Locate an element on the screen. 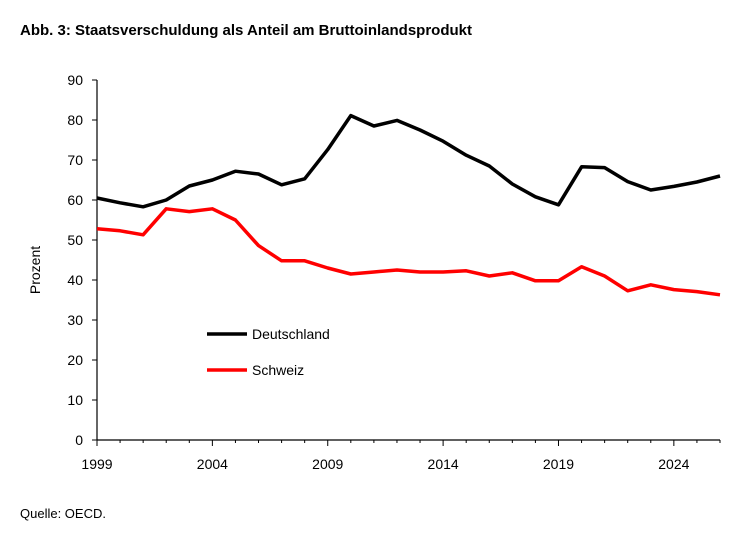  y-tick-label: 70 is located at coordinates (75, 160).